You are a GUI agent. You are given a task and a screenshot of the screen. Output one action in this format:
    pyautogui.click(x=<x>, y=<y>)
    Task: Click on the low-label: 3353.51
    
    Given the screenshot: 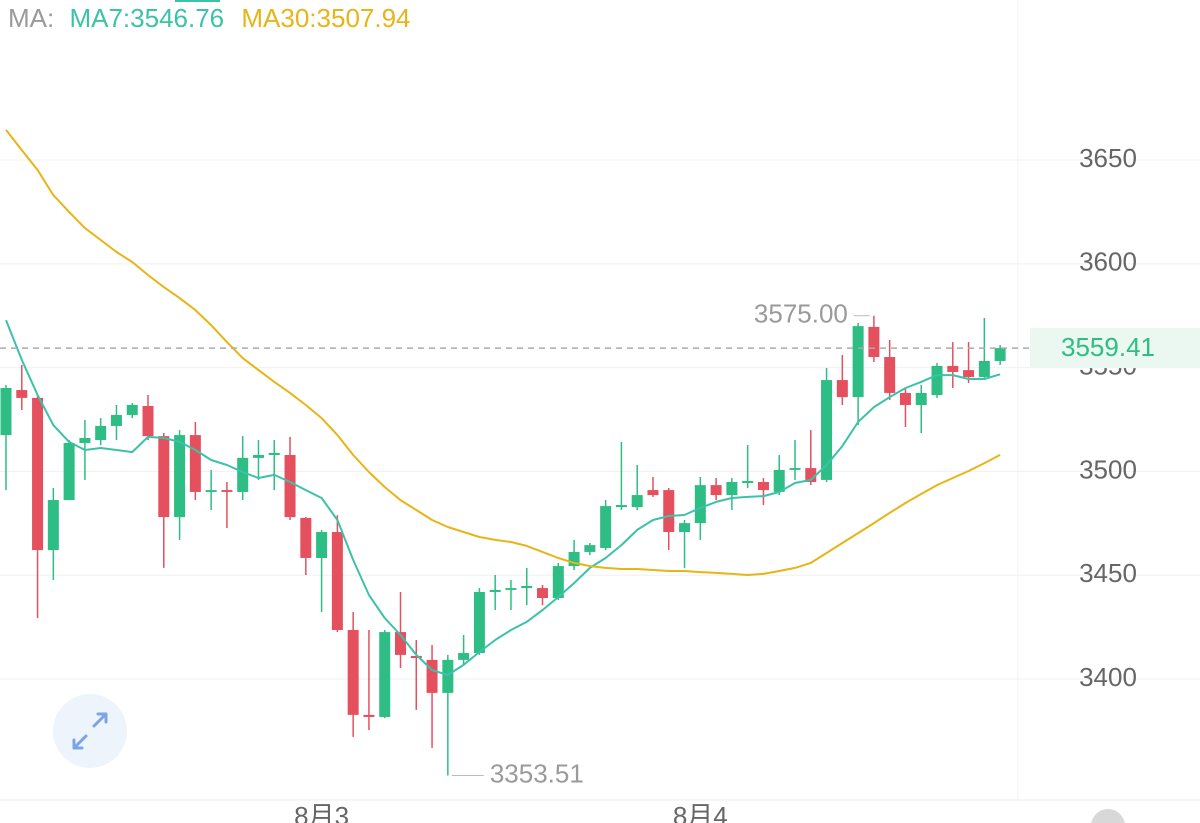 What is the action you would take?
    pyautogui.click(x=537, y=773)
    